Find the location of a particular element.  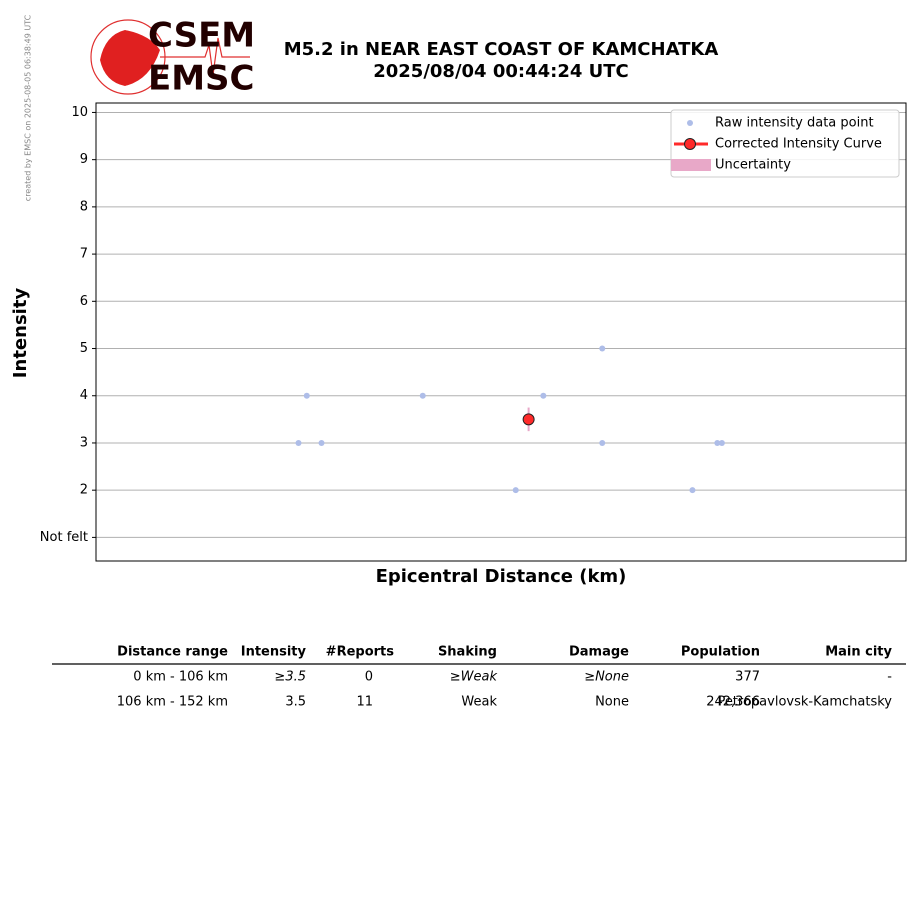

legend-label: Raw intensity data point is located at coordinates (794, 123).